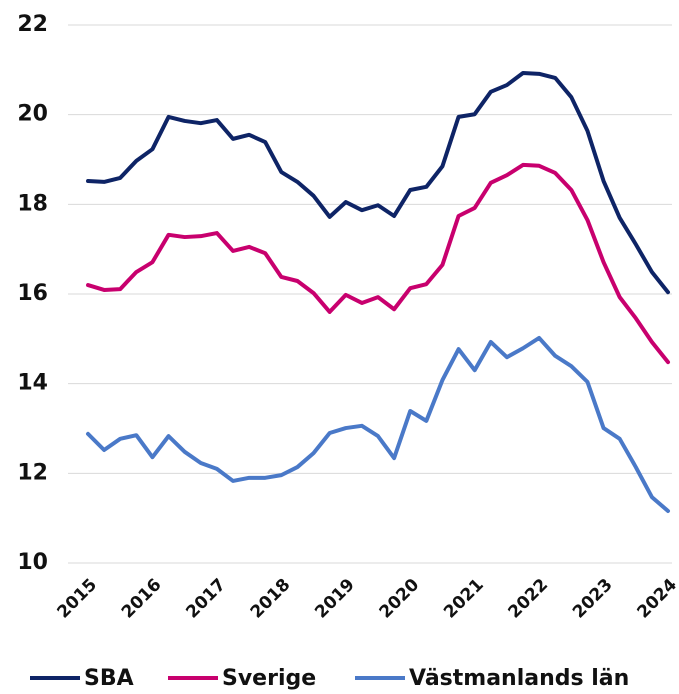  I want to click on legend-label: Västmanlands län, so click(519, 678).